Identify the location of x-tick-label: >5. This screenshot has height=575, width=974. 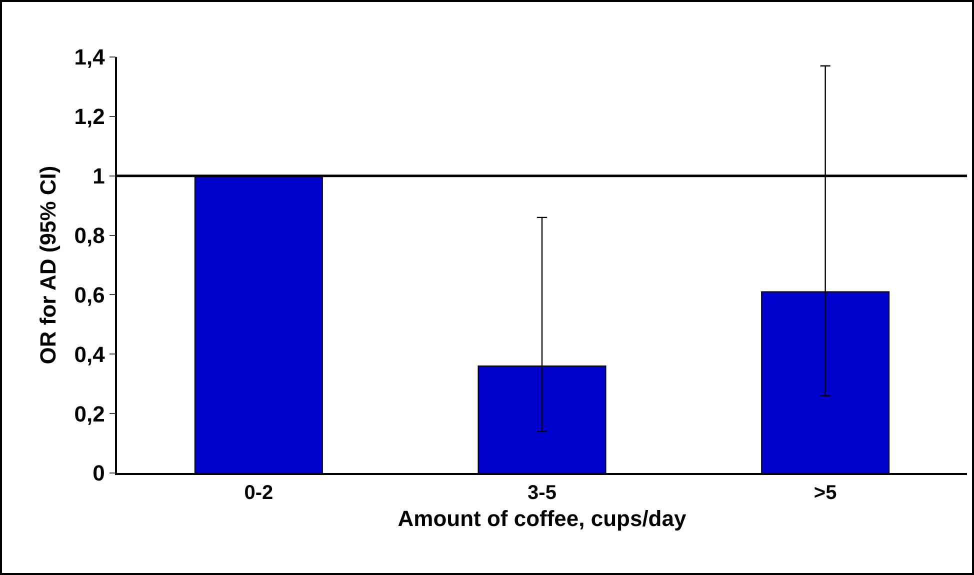
(825, 493).